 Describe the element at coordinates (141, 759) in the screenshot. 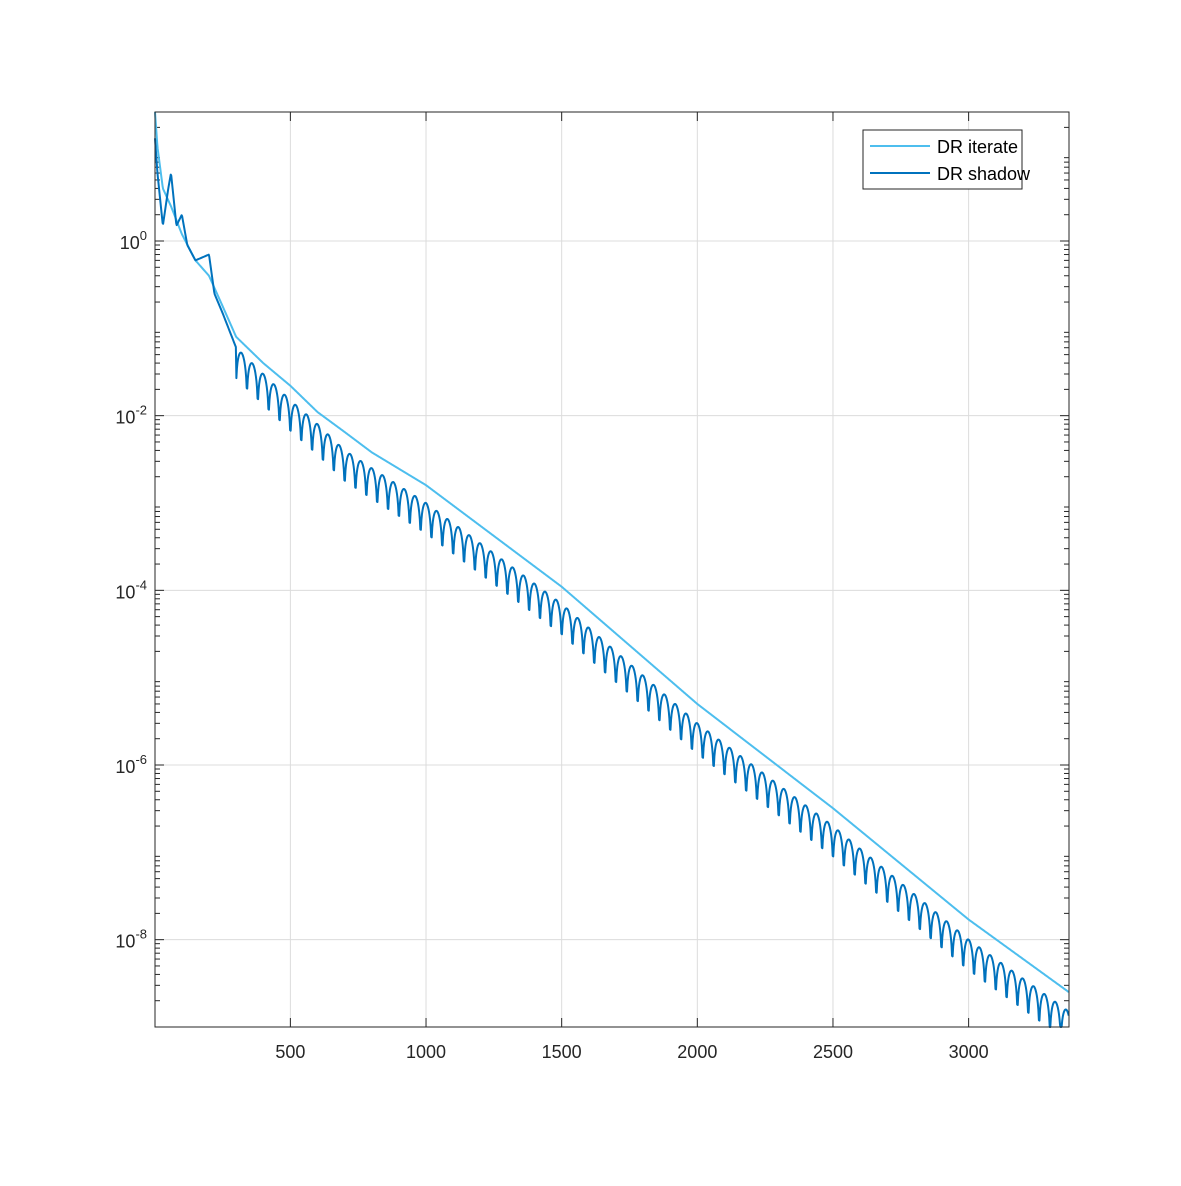

I see `y-tick-exponent: -6` at that location.